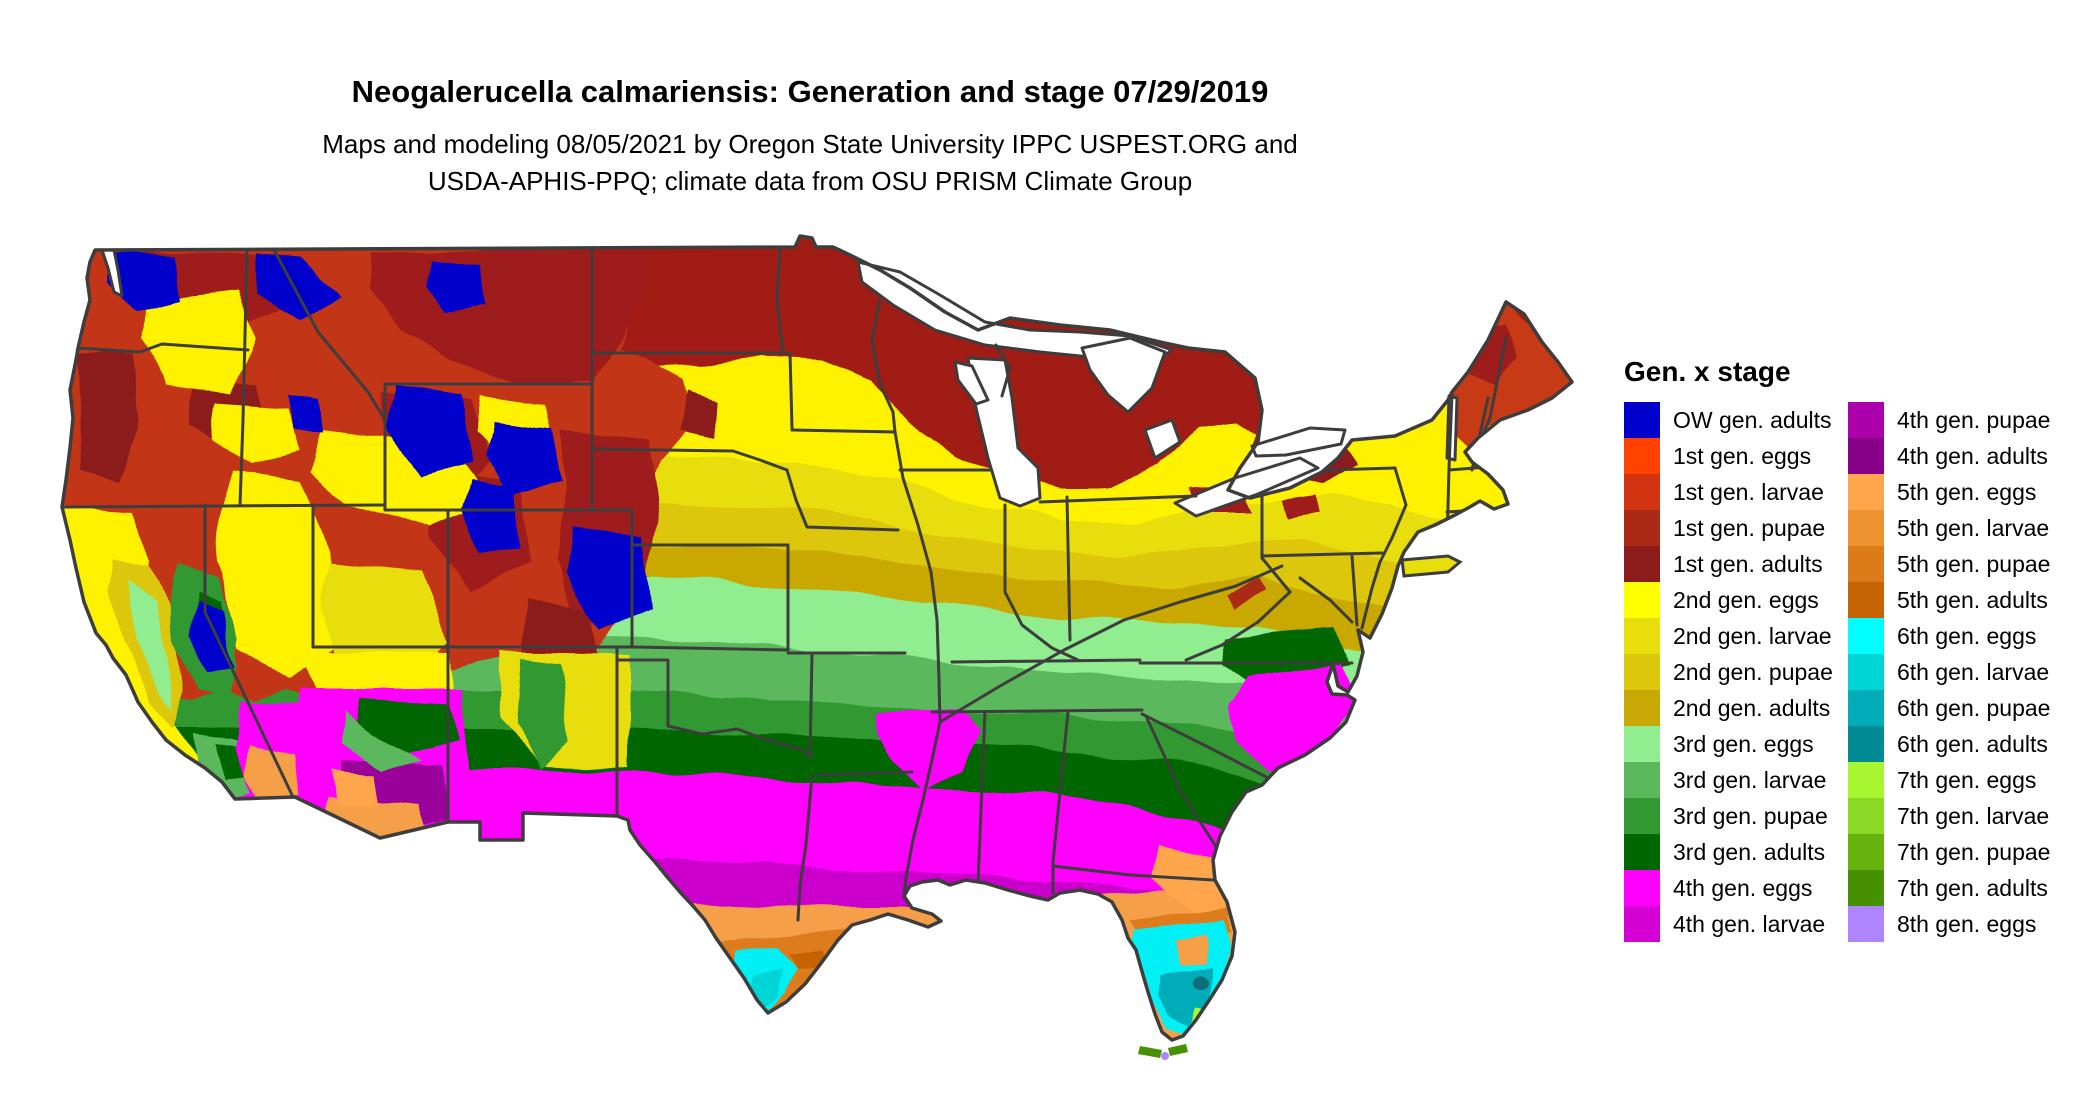 This screenshot has width=2100, height=1116. Describe the element at coordinates (1960, 456) in the screenshot. I see `legend-row: 4th gen. adults` at that location.